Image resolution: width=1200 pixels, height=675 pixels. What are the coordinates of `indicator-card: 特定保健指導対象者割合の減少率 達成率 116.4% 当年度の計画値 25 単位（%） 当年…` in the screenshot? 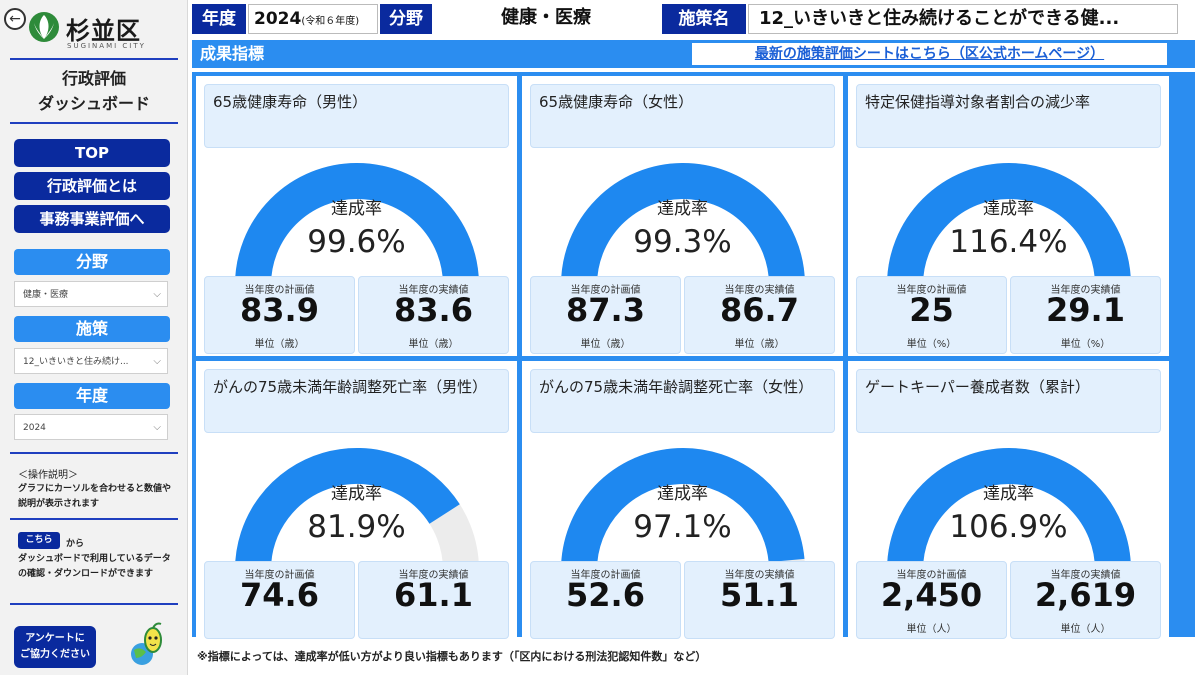 It's located at (1008, 216).